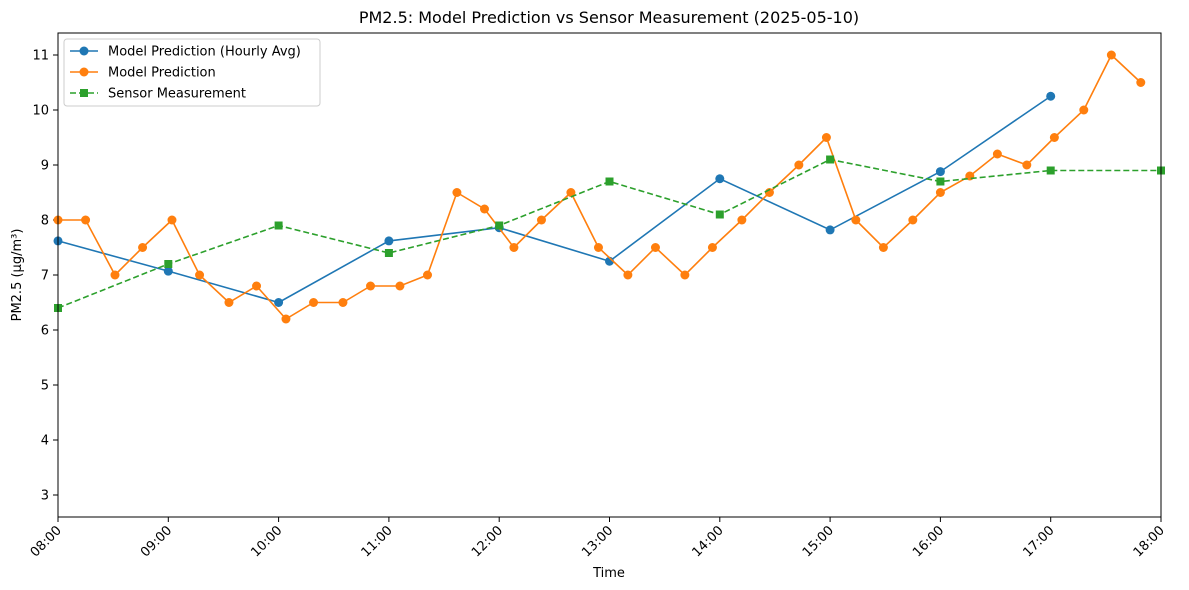 The image size is (1189, 590). Describe the element at coordinates (162, 73) in the screenshot. I see `legend-label: Model Prediction` at that location.